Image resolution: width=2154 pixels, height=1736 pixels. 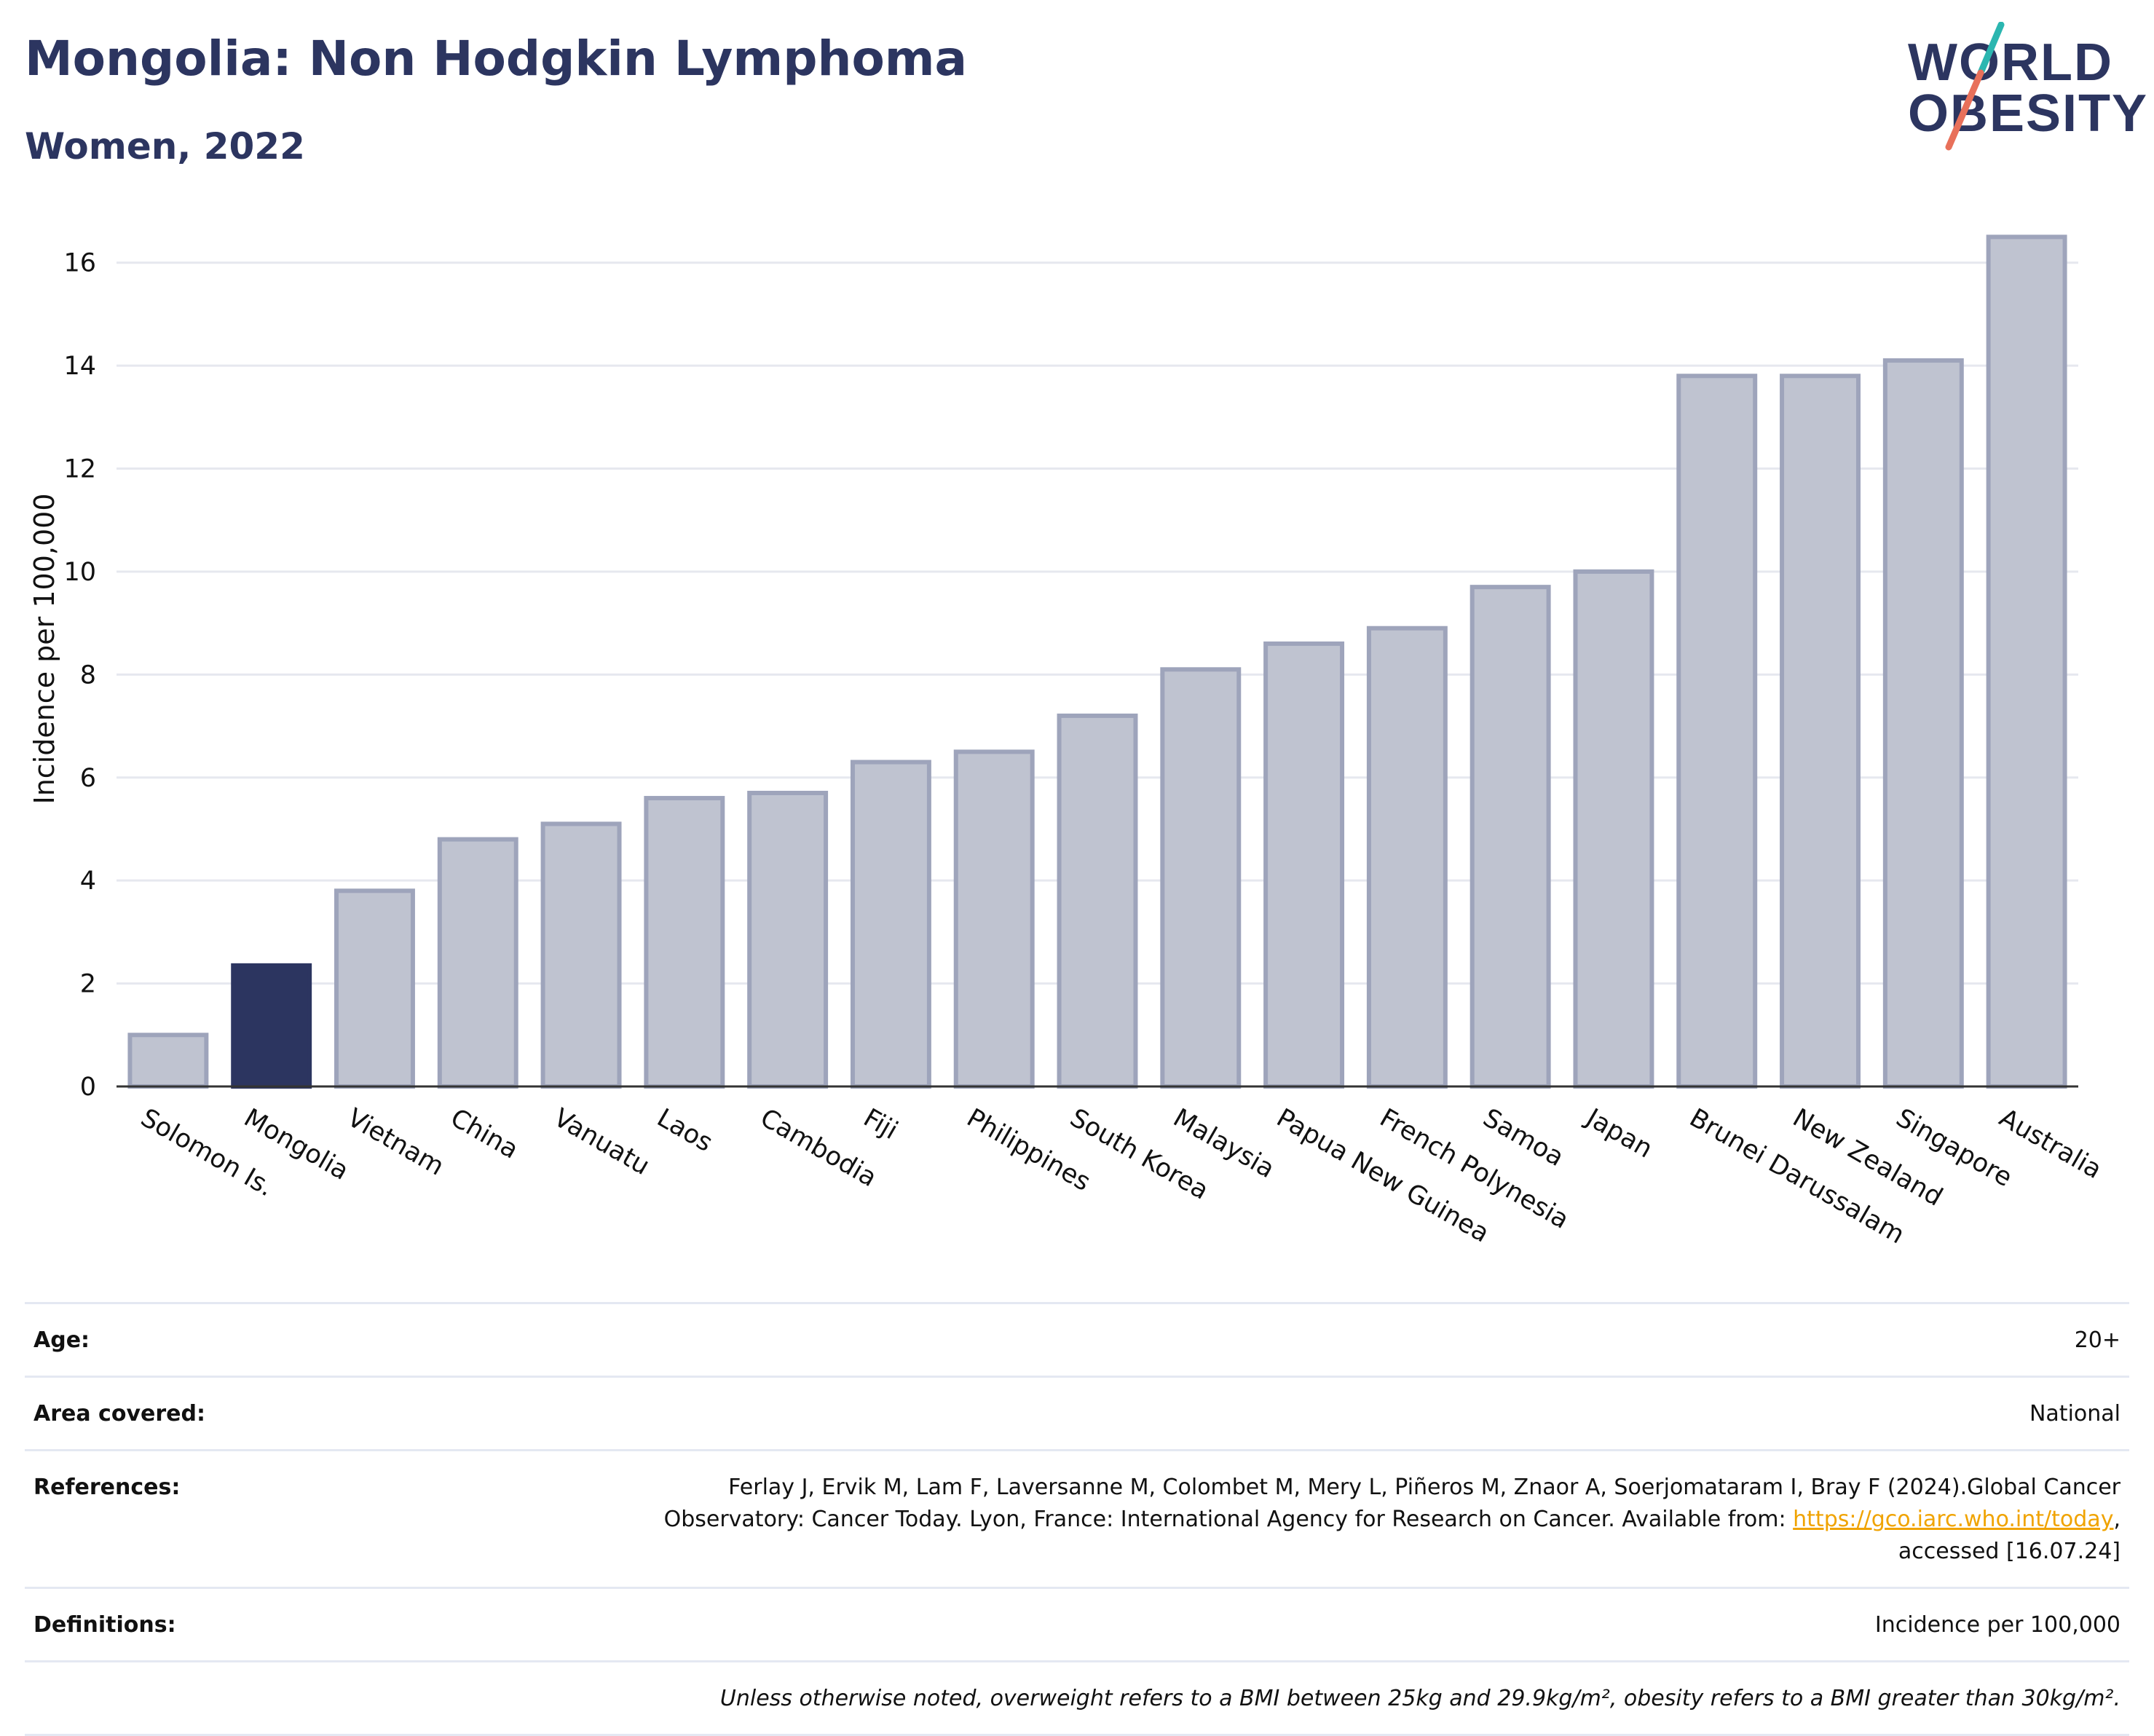 What do you see at coordinates (88, 882) in the screenshot?
I see `y-tick-label: 4` at bounding box center [88, 882].